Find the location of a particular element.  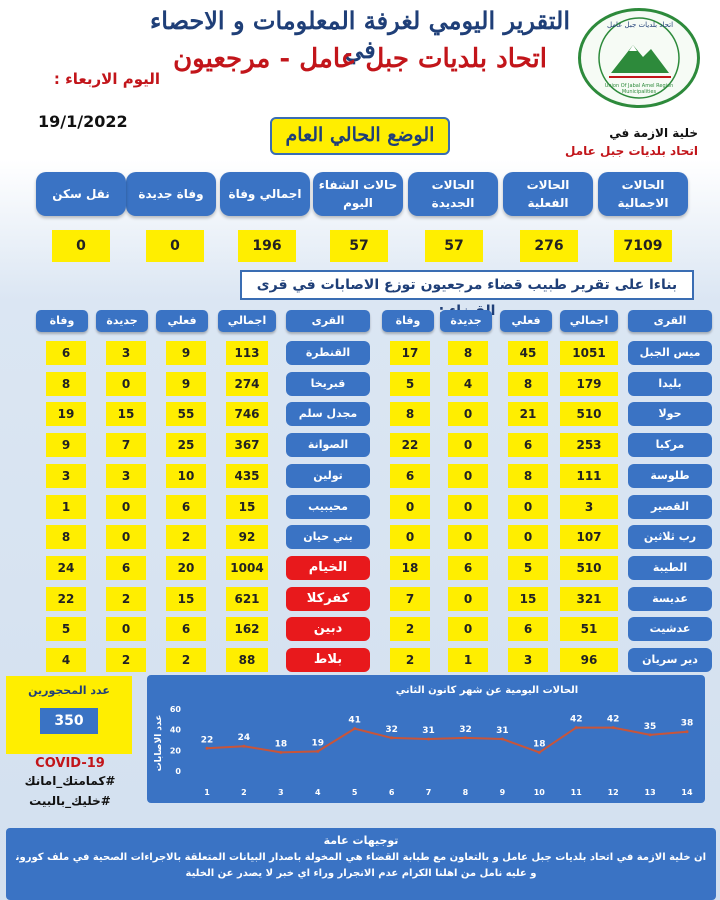

logo-arabic-text: اتحاد بلديات جبل عامل is located at coordinates (640, 25).